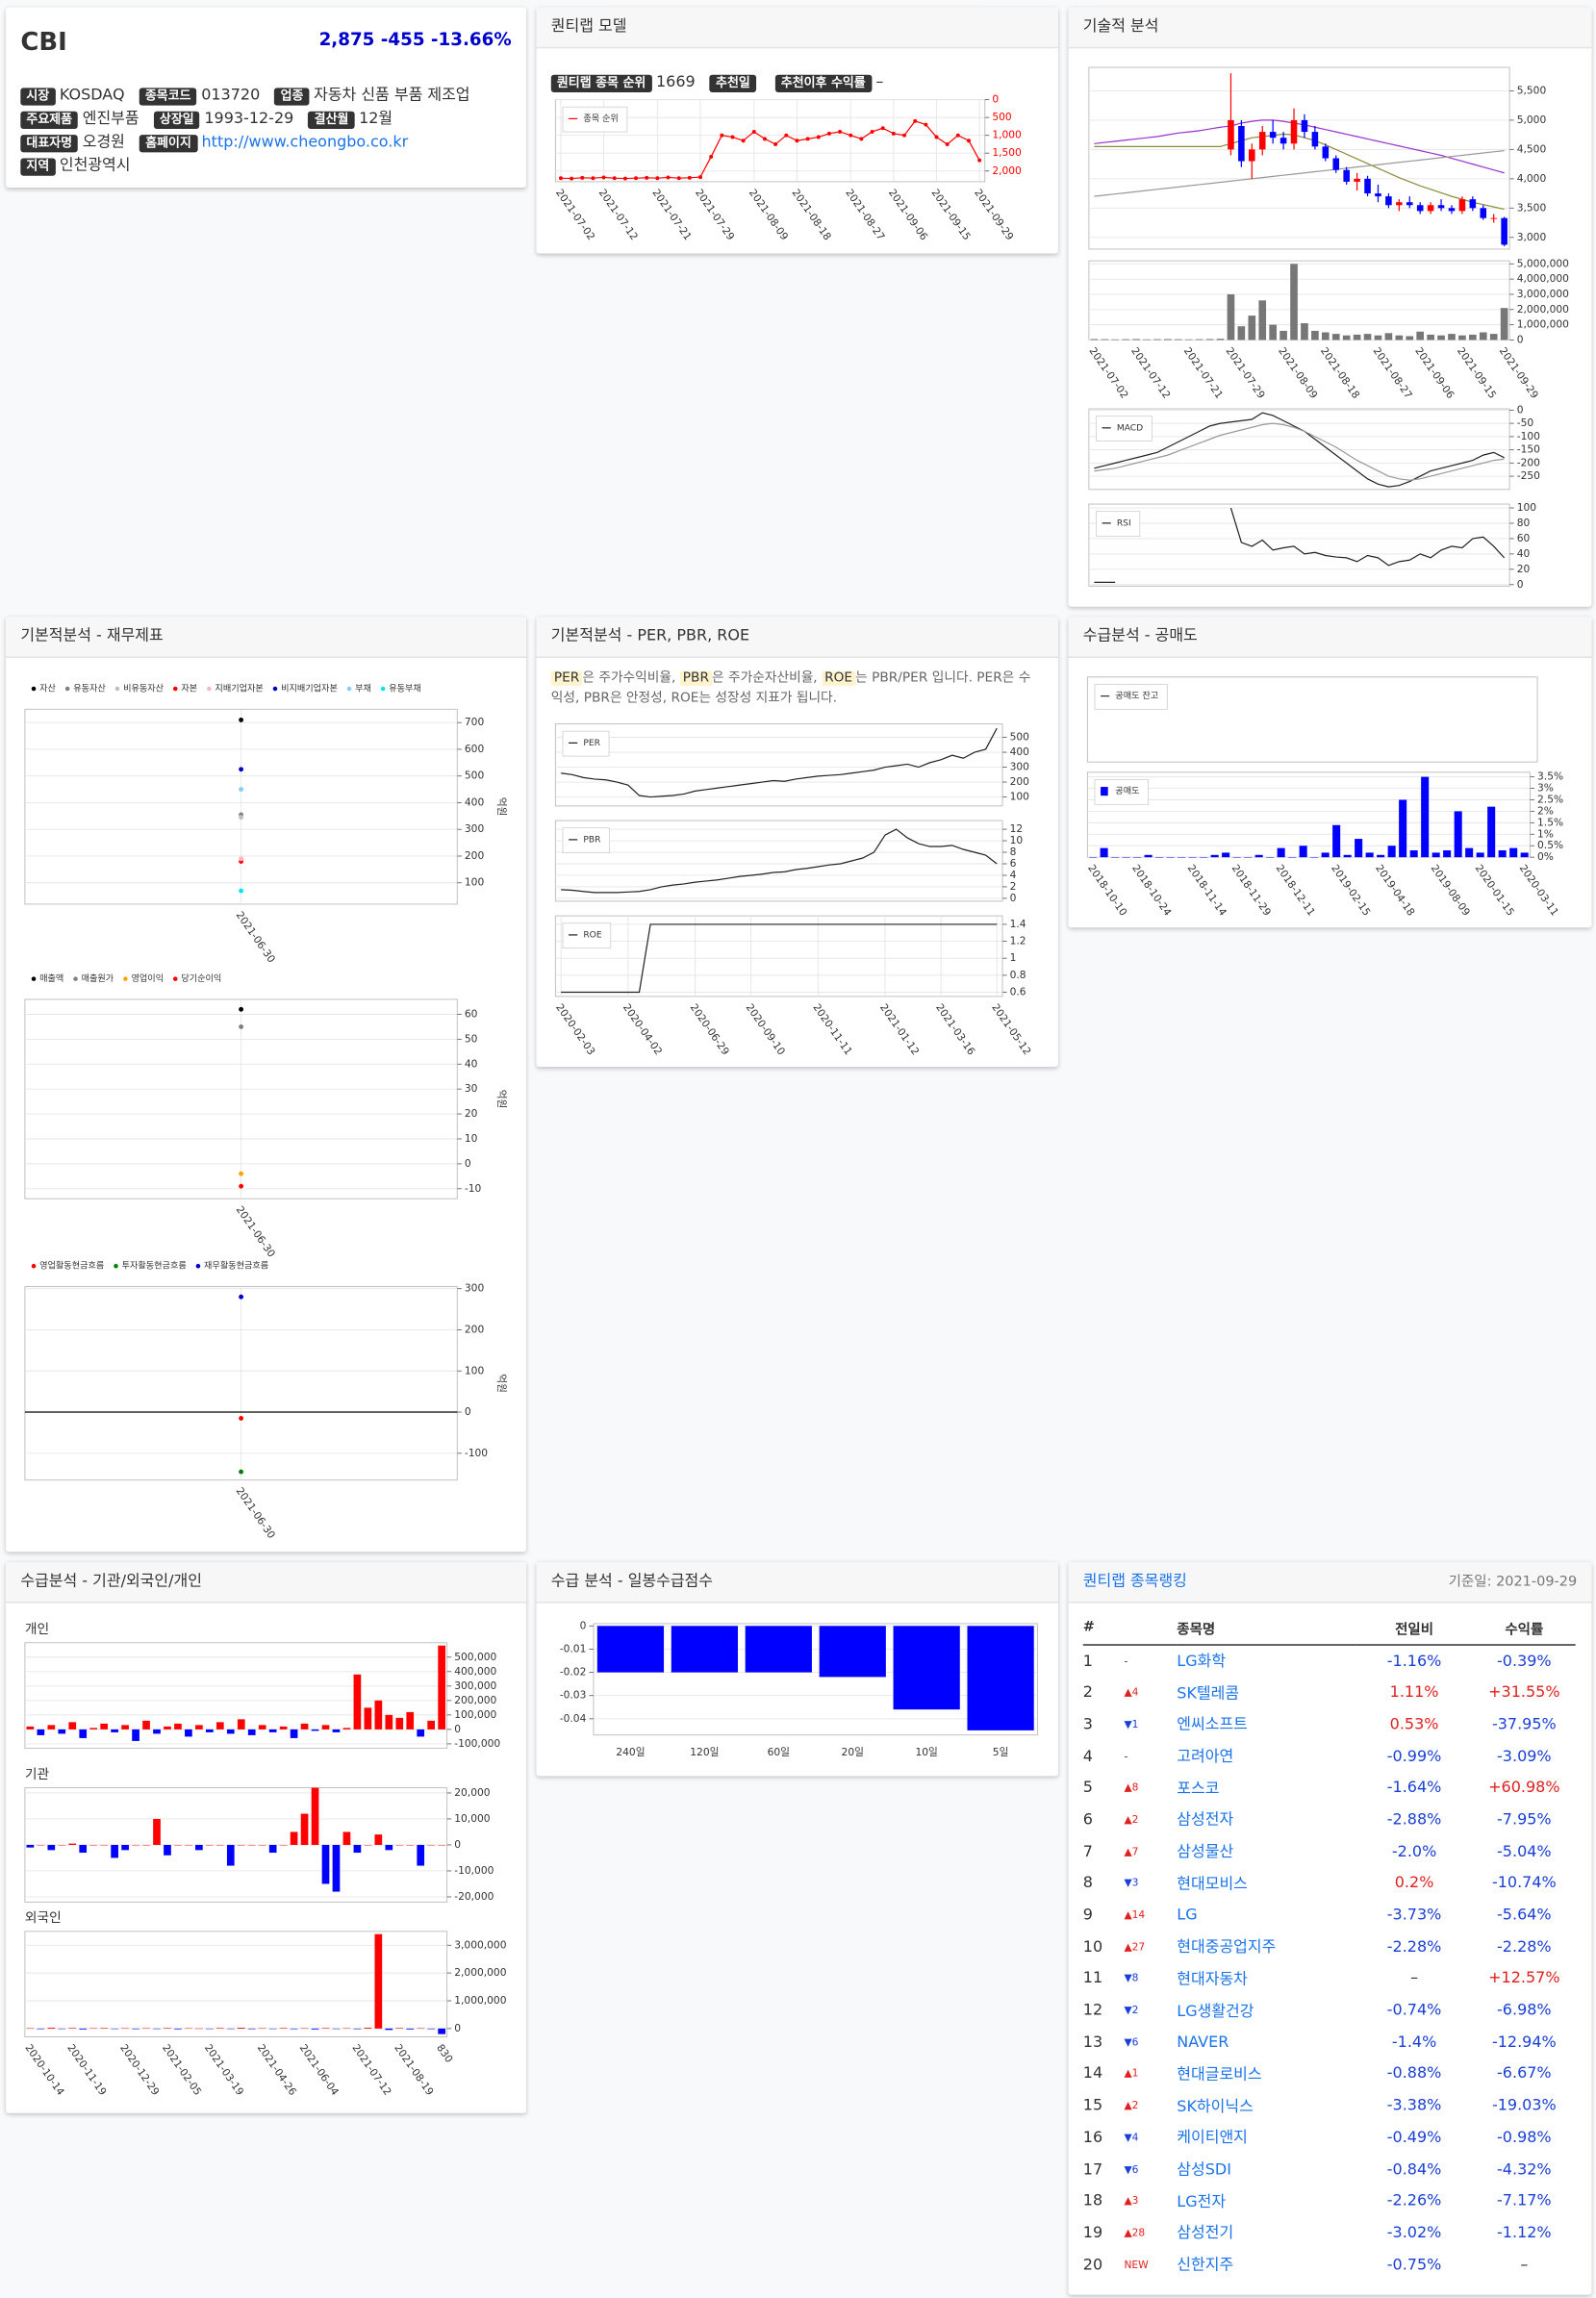 The height and width of the screenshot is (2298, 1596). Describe the element at coordinates (1132, 1724) in the screenshot. I see `rank-change: ▼1` at that location.